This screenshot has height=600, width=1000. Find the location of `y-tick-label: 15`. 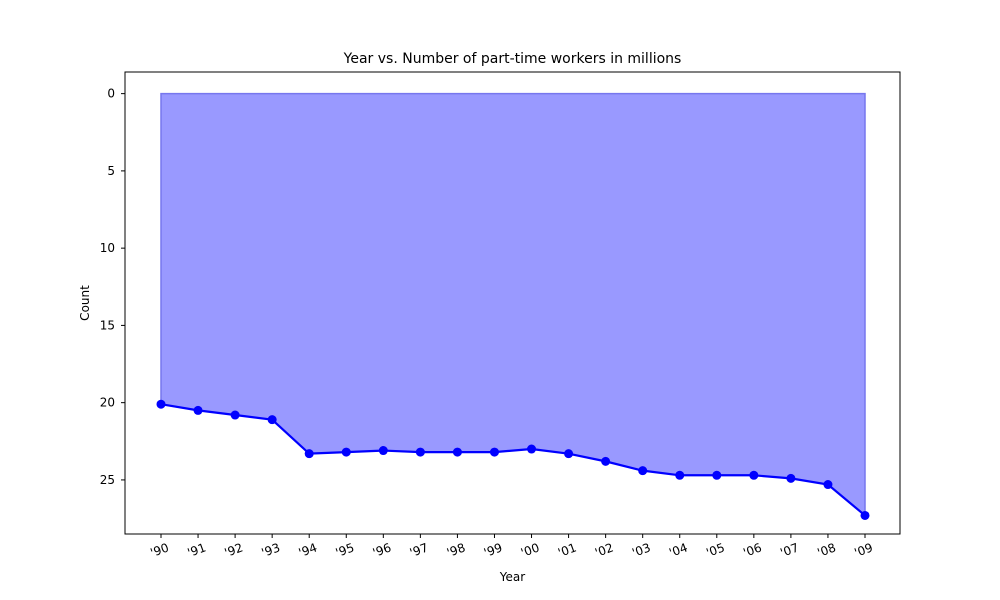

y-tick-label: 15 is located at coordinates (107, 325).